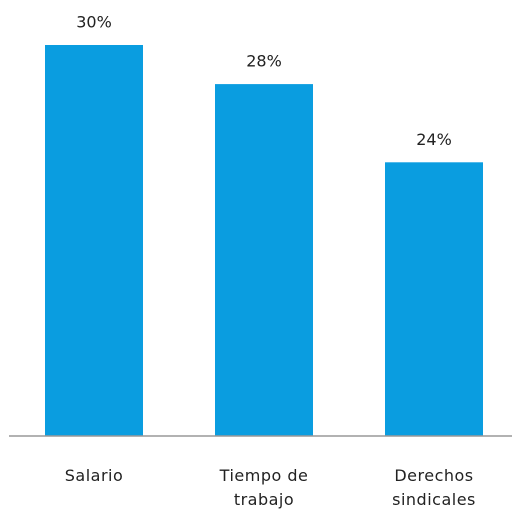  What do you see at coordinates (434, 487) in the screenshot?
I see `x-tick-label: Derechos sindicales` at bounding box center [434, 487].